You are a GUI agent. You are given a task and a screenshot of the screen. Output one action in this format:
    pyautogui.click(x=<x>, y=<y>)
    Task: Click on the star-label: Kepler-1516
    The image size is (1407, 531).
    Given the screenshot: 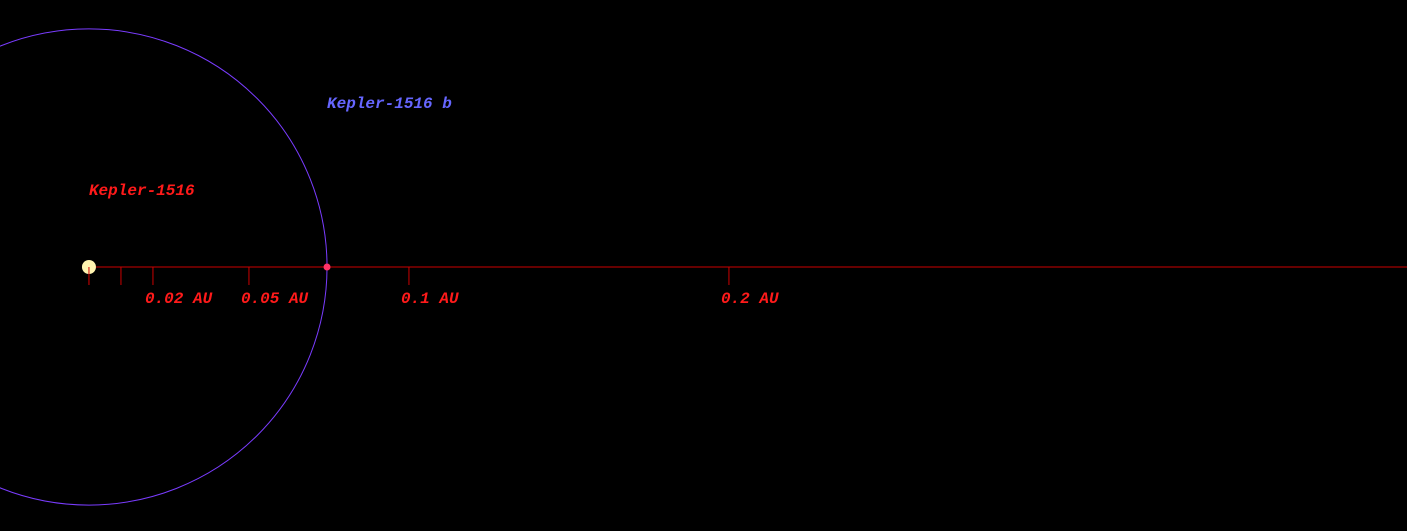 What is the action you would take?
    pyautogui.click(x=142, y=191)
    